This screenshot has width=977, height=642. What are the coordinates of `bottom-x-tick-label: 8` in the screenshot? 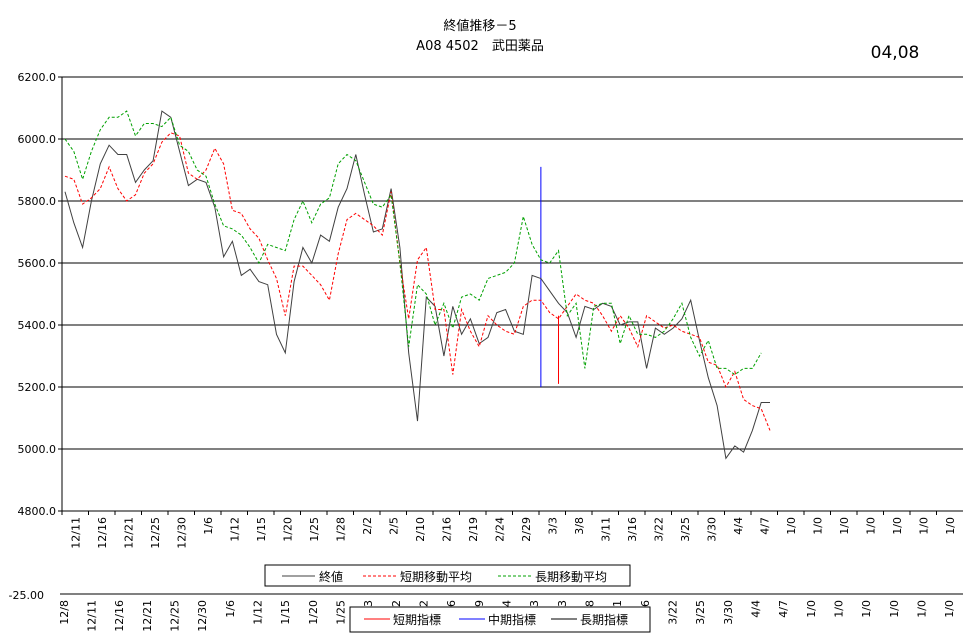 It's located at (590, 603).